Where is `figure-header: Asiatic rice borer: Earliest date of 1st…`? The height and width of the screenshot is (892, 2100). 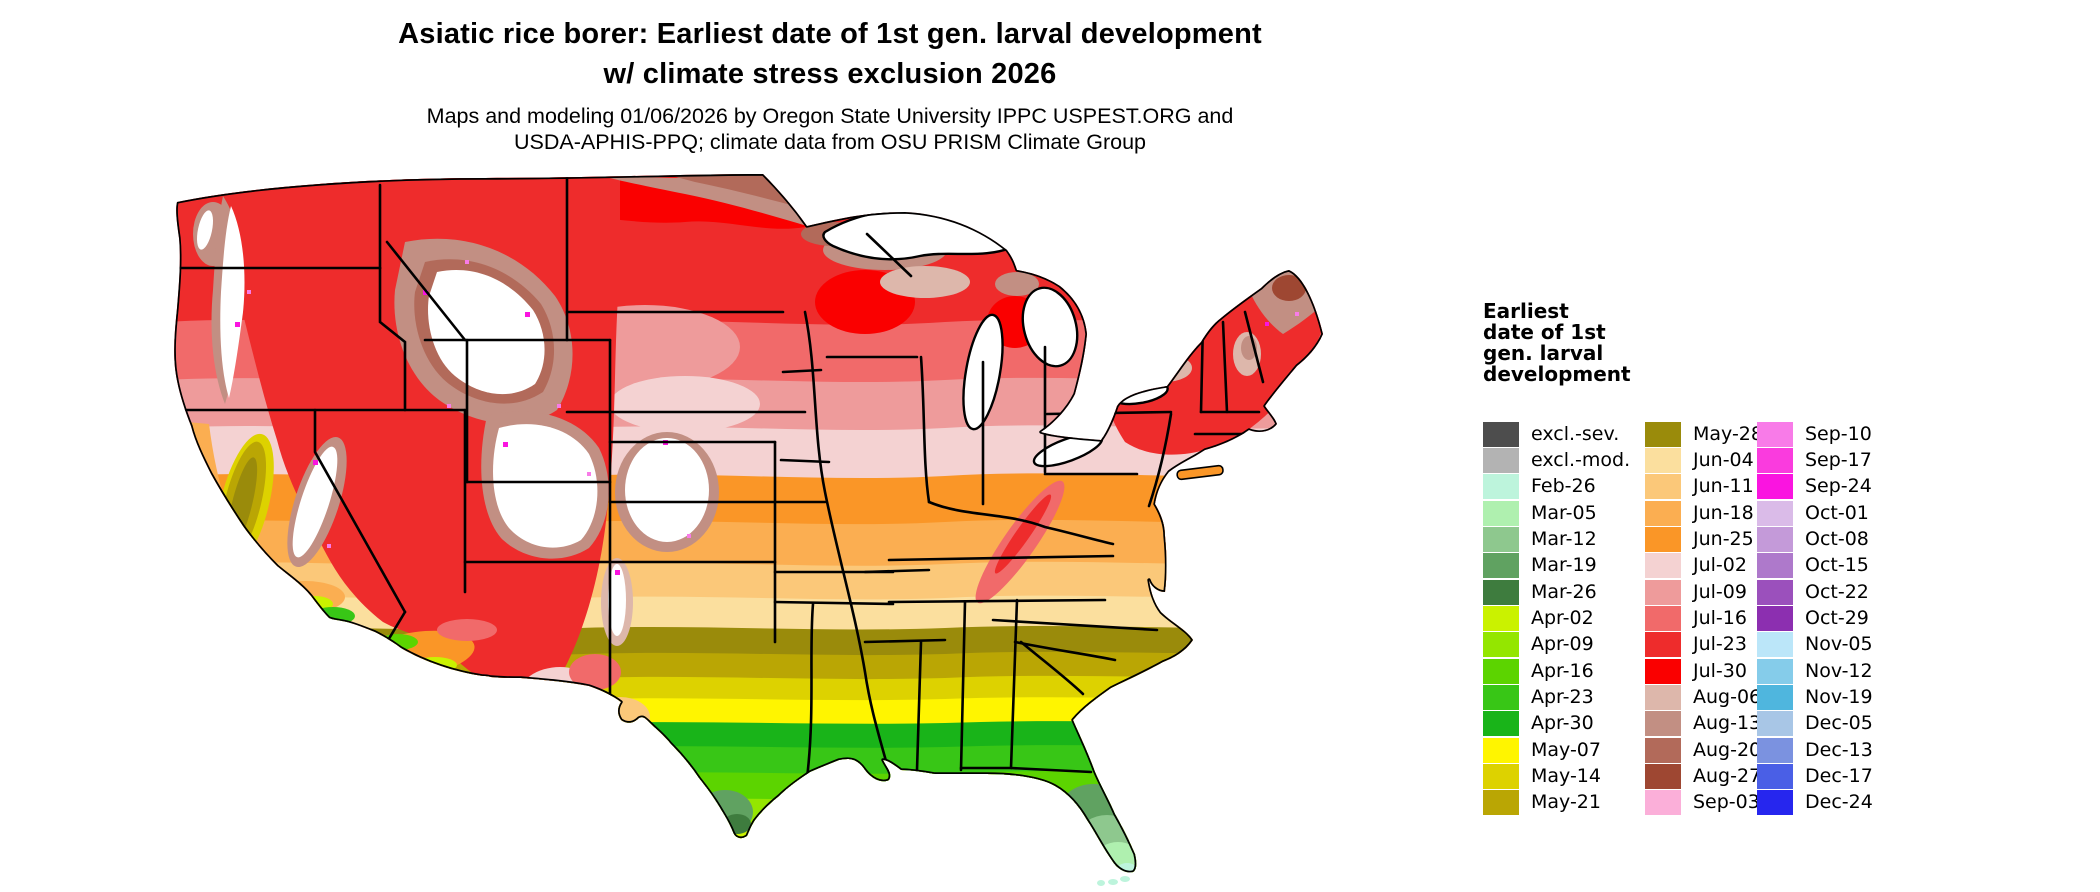
figure-header: Asiatic rice borer: Earliest date of 1st… is located at coordinates (830, 84).